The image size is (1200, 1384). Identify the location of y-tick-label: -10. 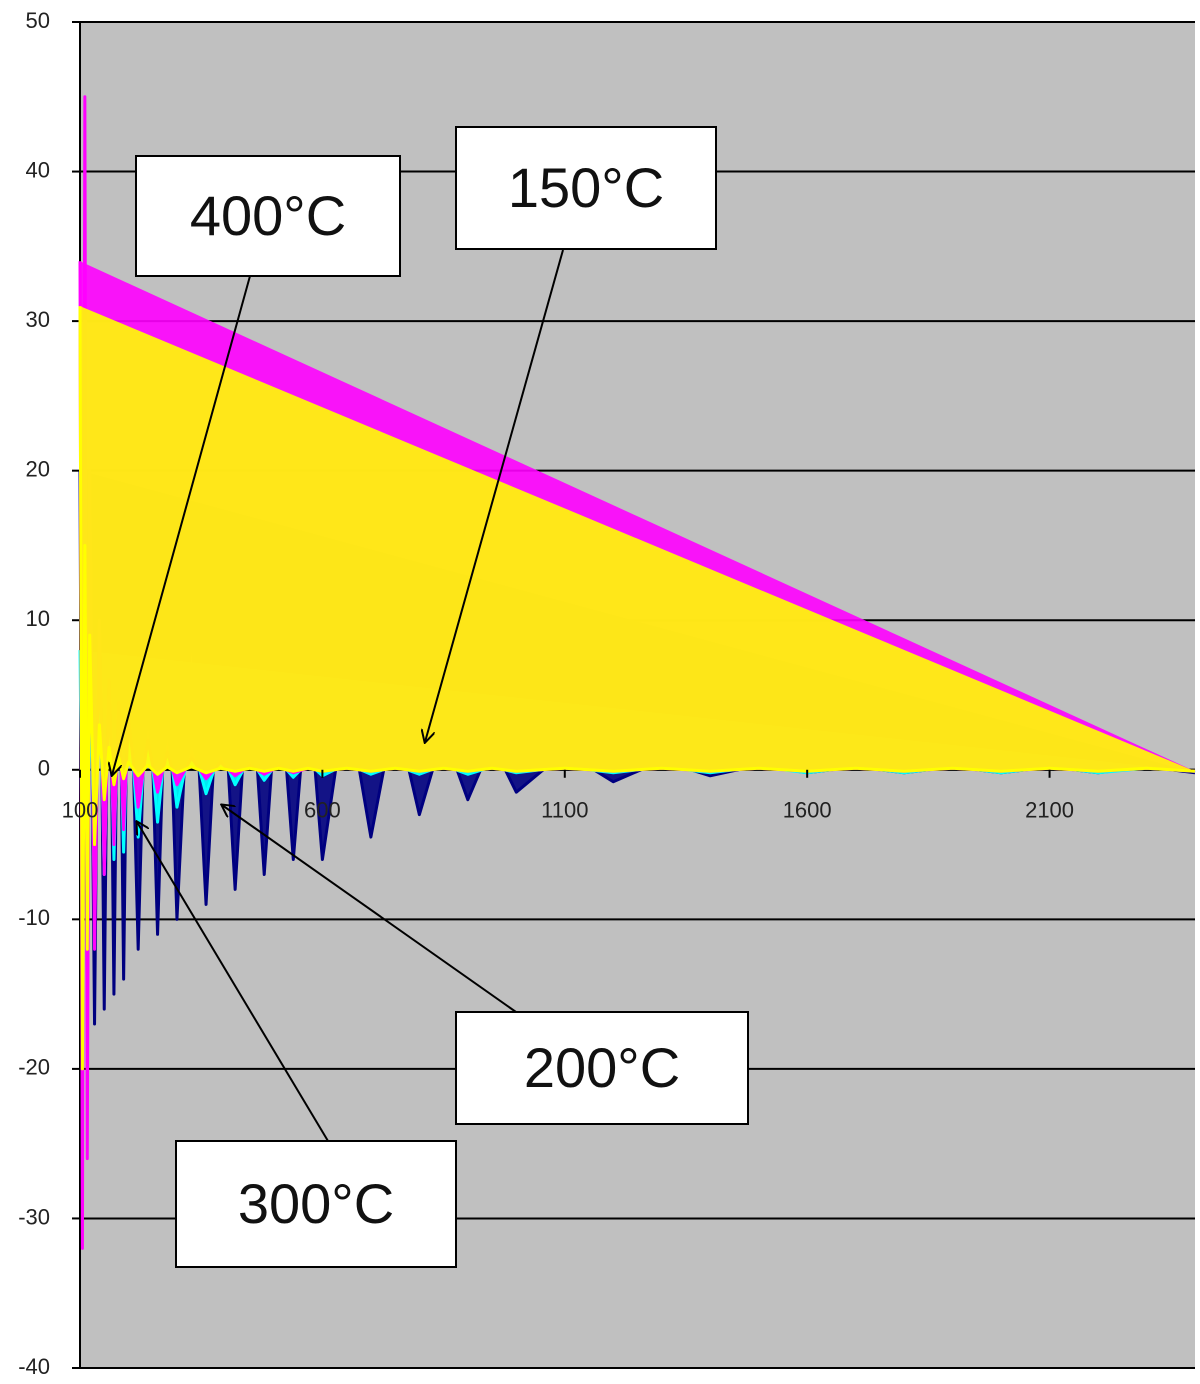
(34, 917).